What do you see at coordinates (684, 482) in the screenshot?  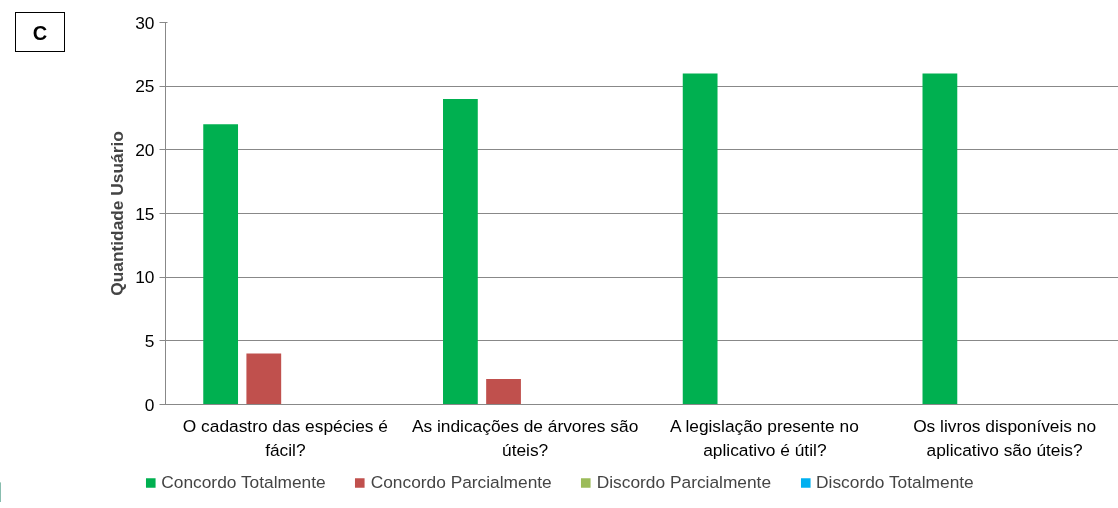 I see `legend-label: Discordo Parcialmente` at bounding box center [684, 482].